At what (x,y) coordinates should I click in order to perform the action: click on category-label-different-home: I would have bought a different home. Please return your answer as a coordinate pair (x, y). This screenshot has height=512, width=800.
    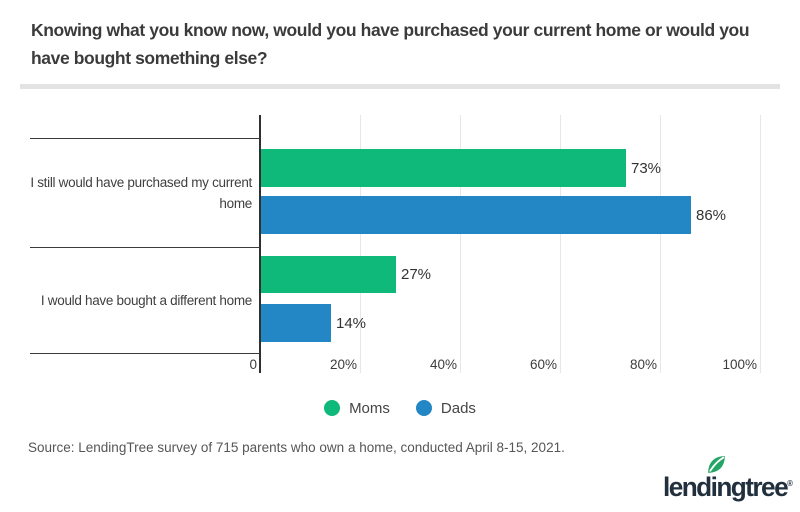
    Looking at the image, I should click on (141, 300).